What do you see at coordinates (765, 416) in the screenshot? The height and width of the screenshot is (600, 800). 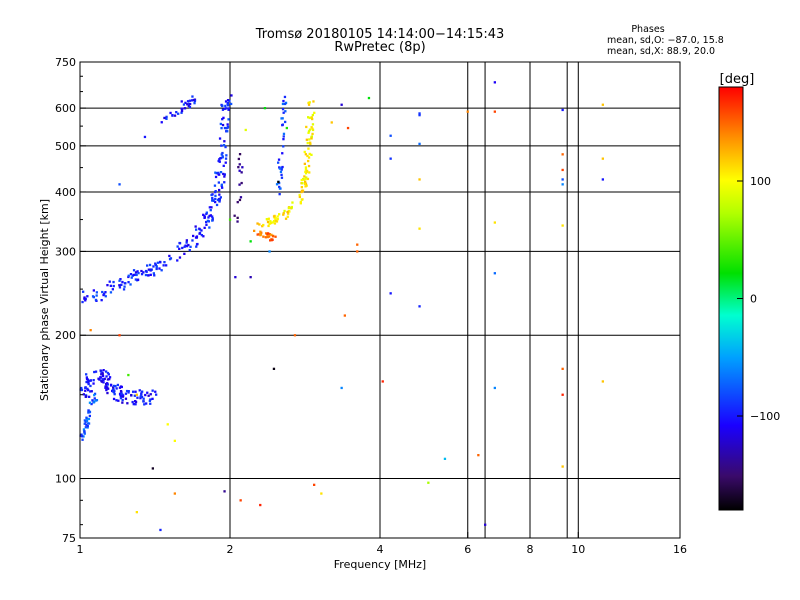 I see `colorbar-tick-label: −100` at bounding box center [765, 416].